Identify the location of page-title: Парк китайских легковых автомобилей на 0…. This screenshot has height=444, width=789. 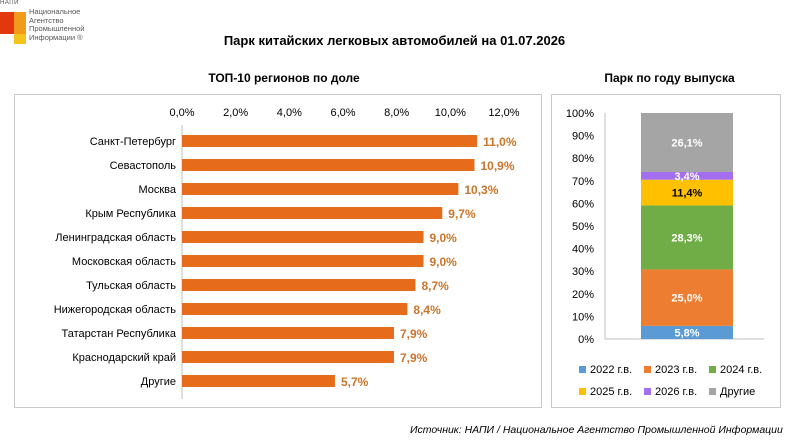
(394, 40).